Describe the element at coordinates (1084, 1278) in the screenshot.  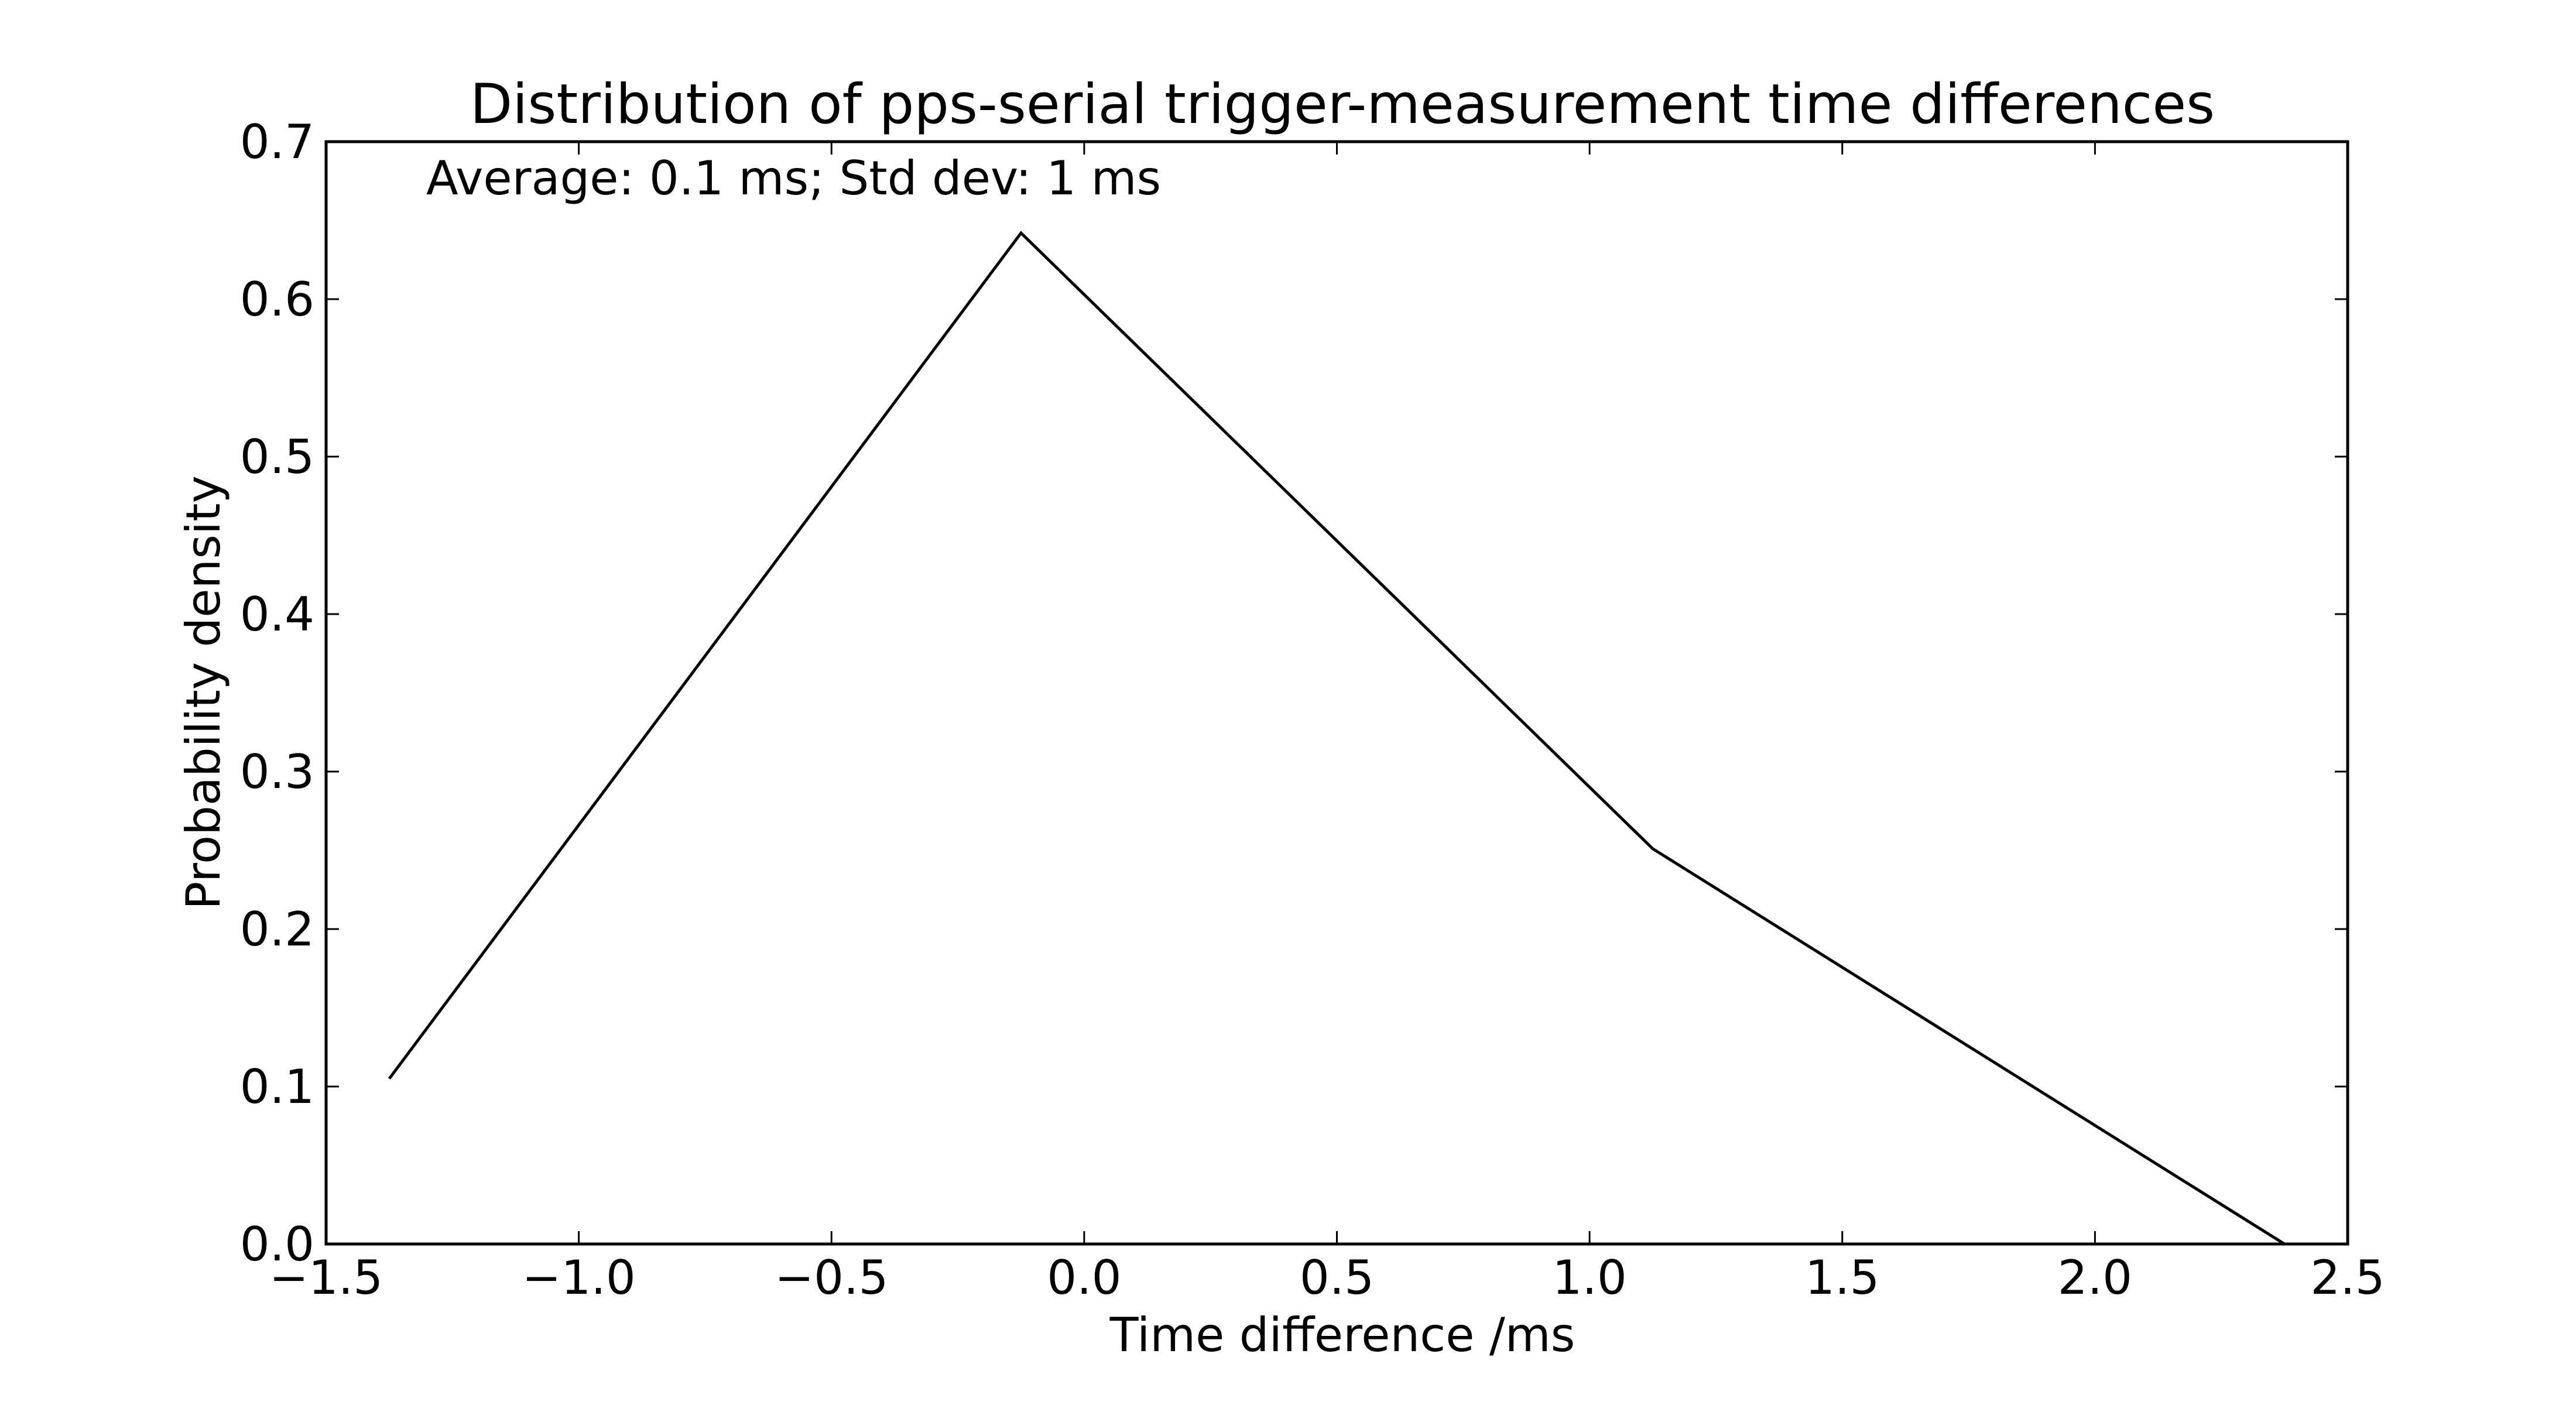
I see `x-tick-label: 0.0` at that location.